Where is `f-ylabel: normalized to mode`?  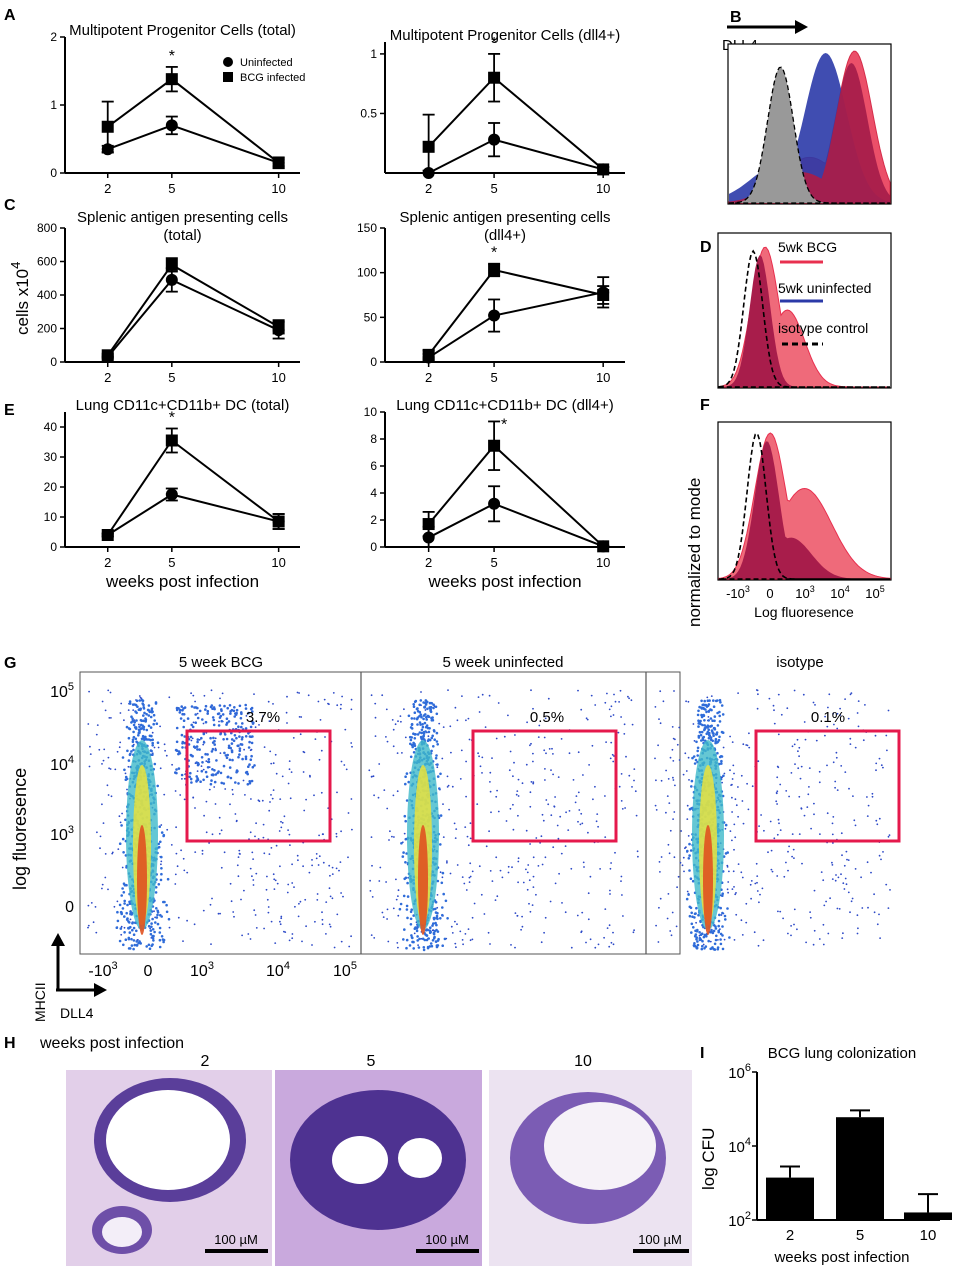
f-ylabel: normalized to mode is located at coordinates (694, 552).